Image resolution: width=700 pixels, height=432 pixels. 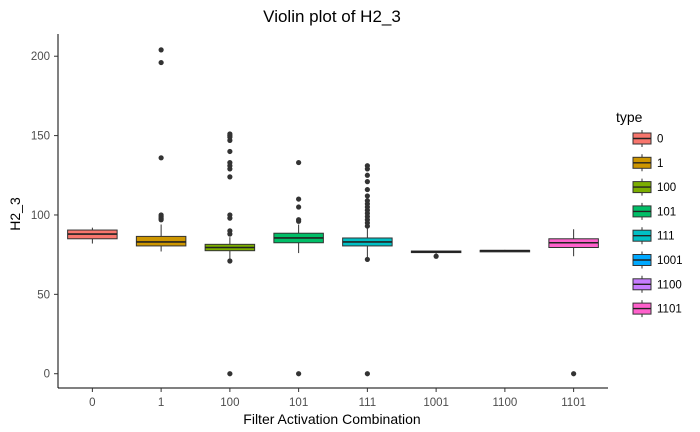 I want to click on x-axis-title: Filter Activation Combination, so click(x=331, y=419).